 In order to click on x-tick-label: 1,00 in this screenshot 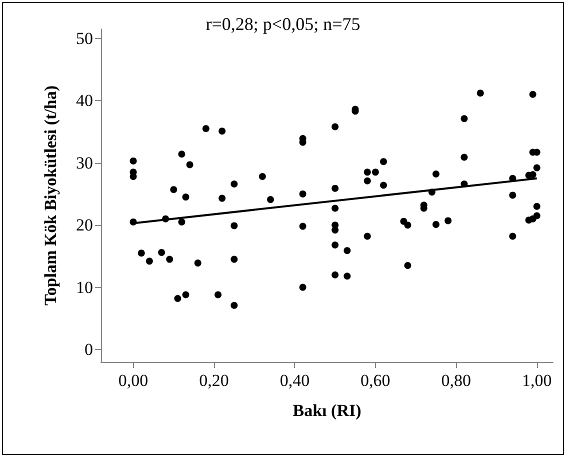, I will do `click(537, 380)`.